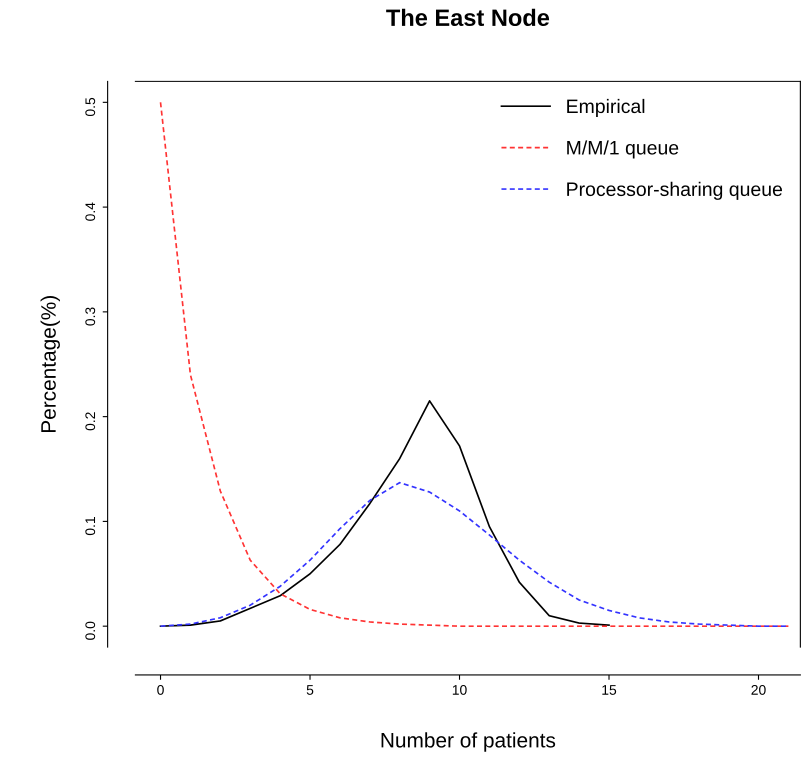 The height and width of the screenshot is (775, 806). I want to click on y-tick-label: 0.0, so click(90, 631).